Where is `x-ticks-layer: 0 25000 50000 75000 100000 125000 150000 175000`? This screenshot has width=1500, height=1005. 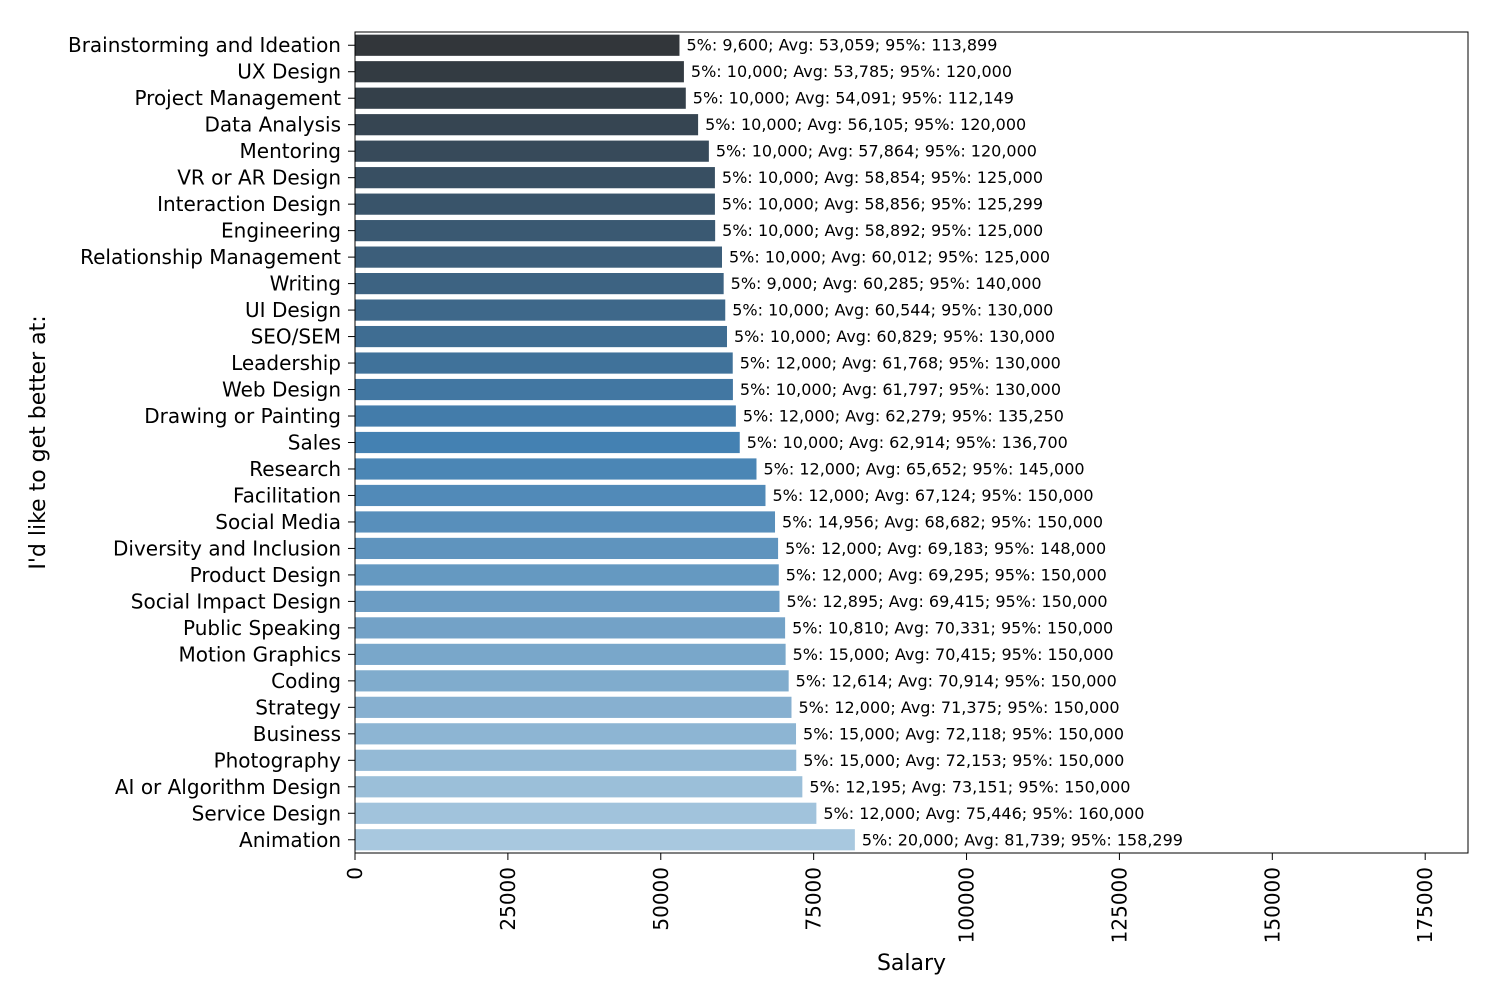
x-ticks-layer: 0 25000 50000 75000 100000 125000 150000 175000 is located at coordinates (890, 898).